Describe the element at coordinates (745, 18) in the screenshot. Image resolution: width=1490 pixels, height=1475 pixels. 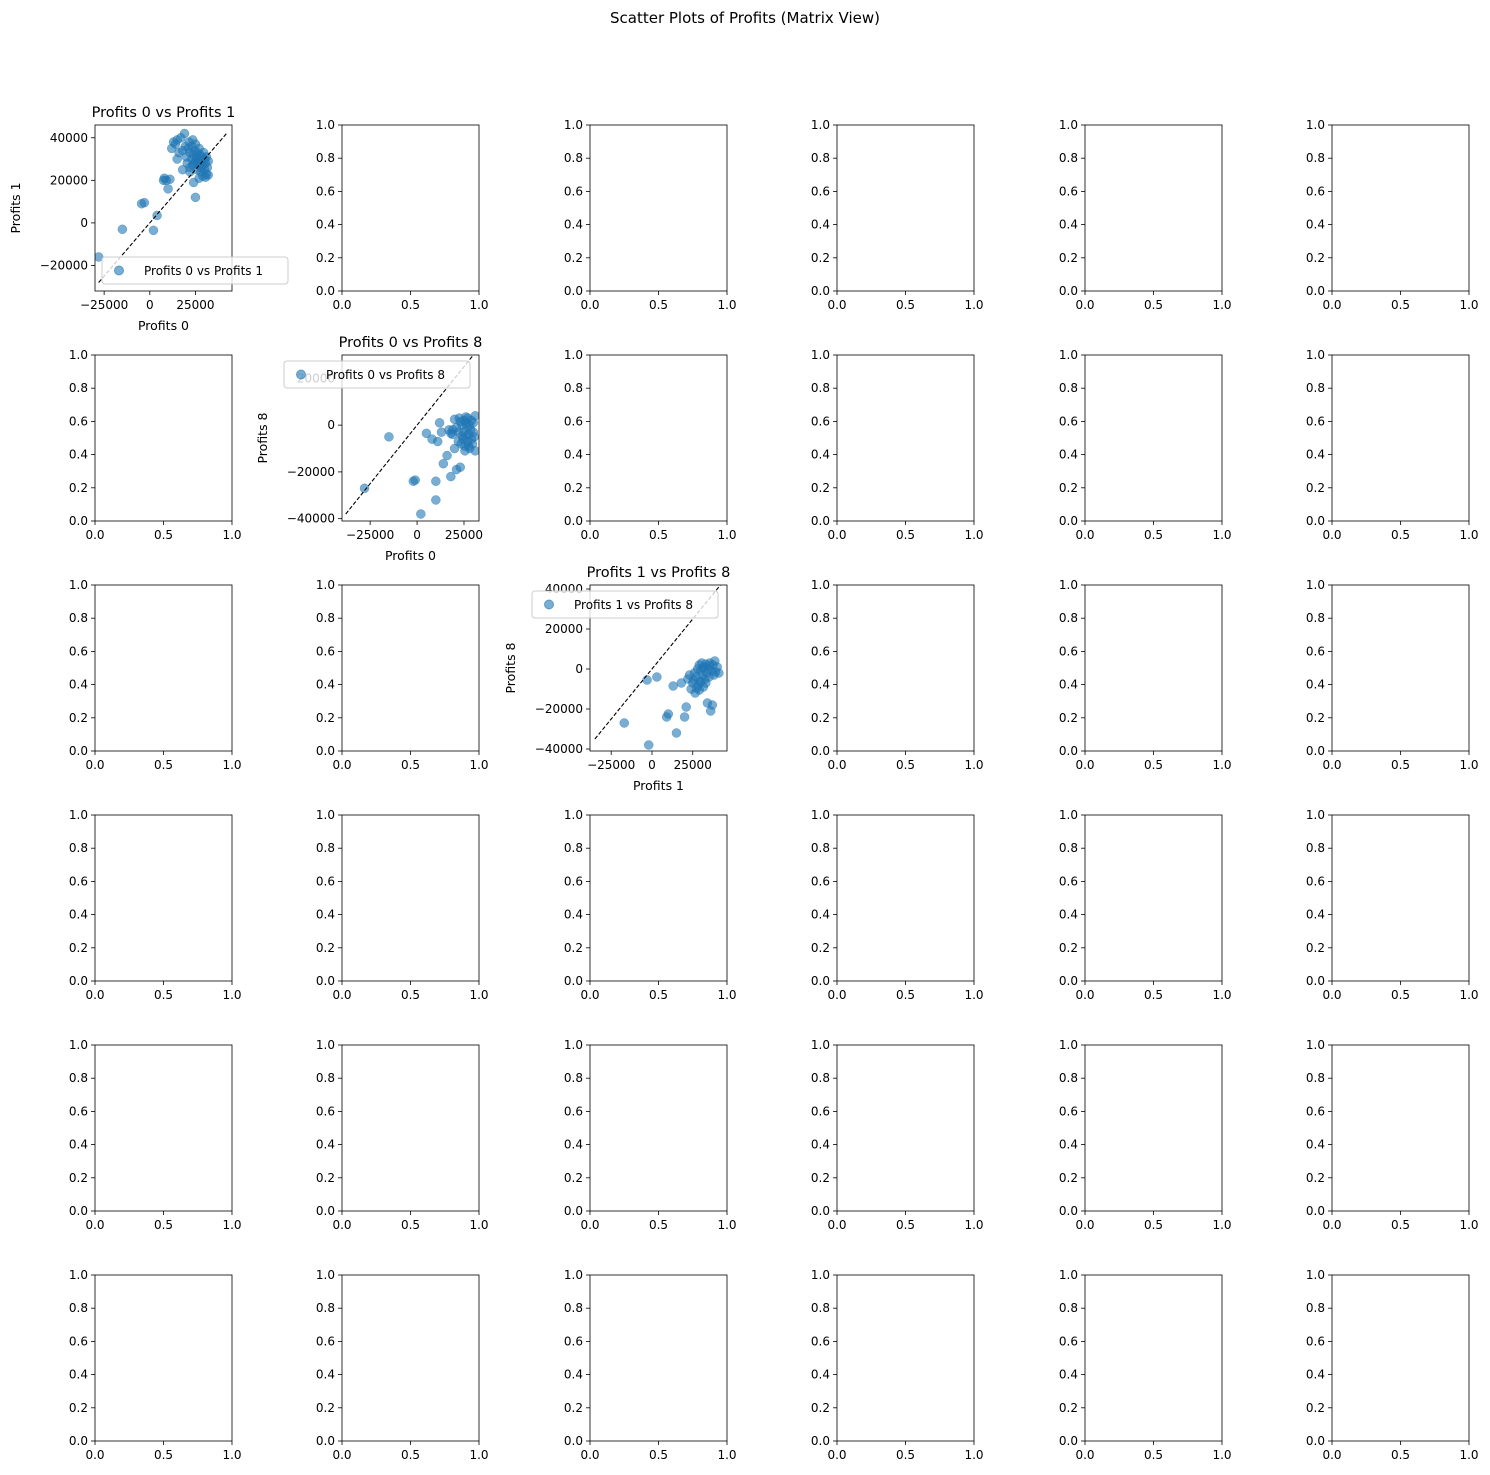
I see `figure-suptitle: Scatter Plots of Profits (Matrix View)` at that location.